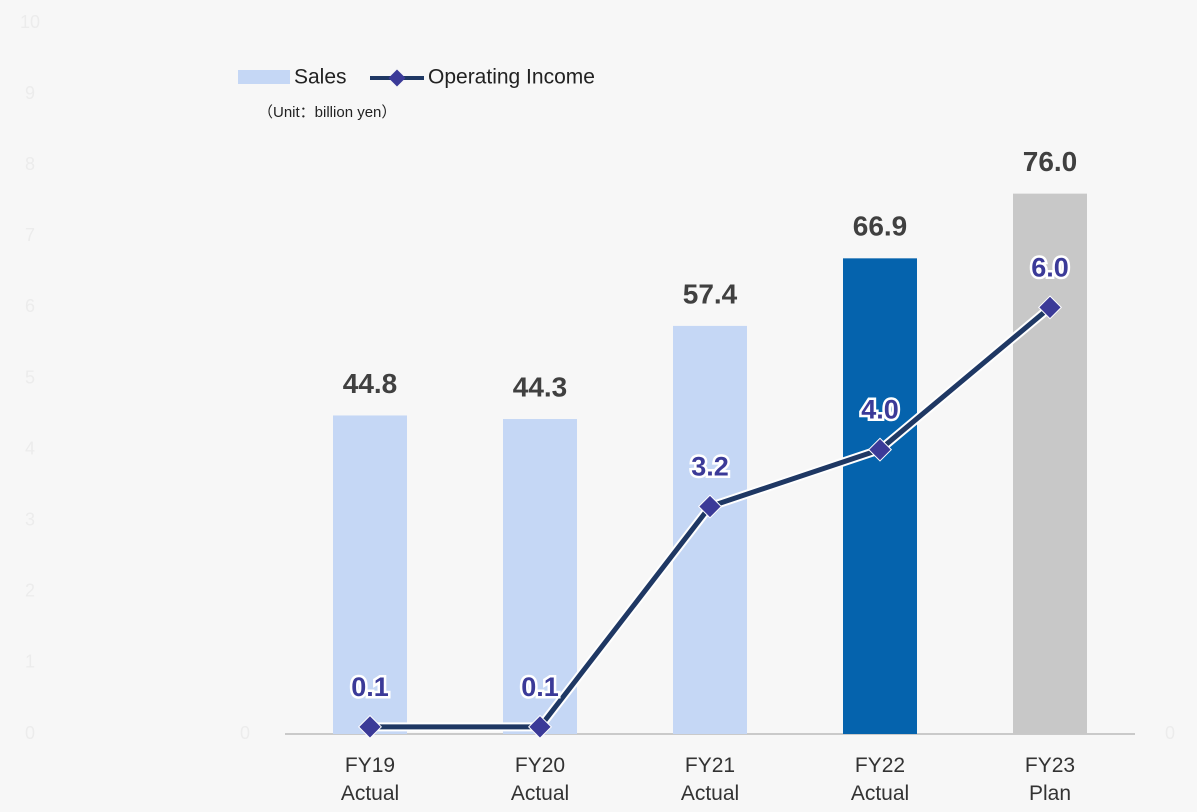 The height and width of the screenshot is (812, 1197). I want to click on y-tick-label: 9, so click(30, 93).